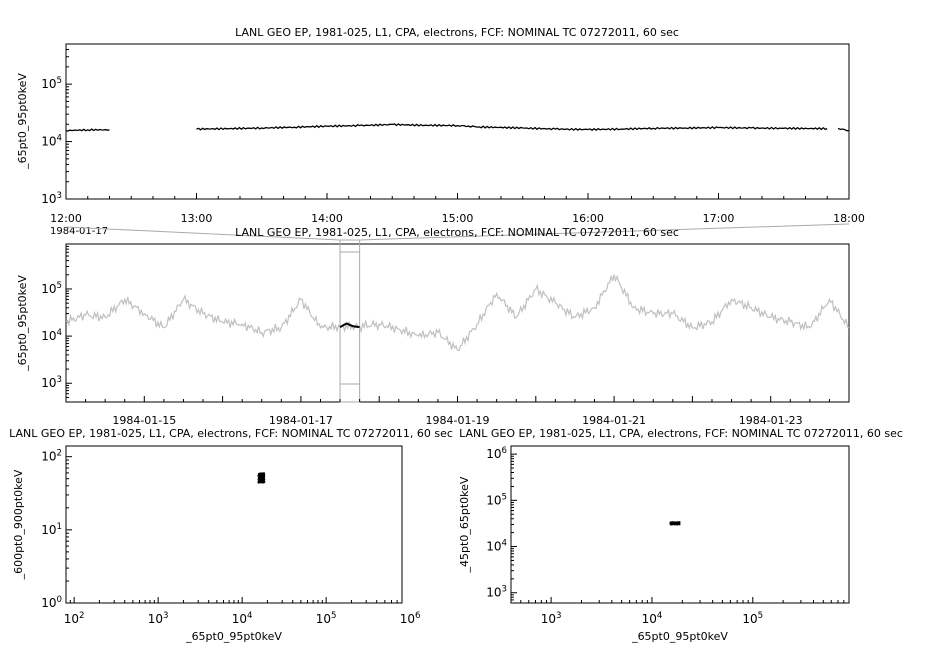  Describe the element at coordinates (458, 218) in the screenshot. I see `x-tick-label: 15:00` at that location.